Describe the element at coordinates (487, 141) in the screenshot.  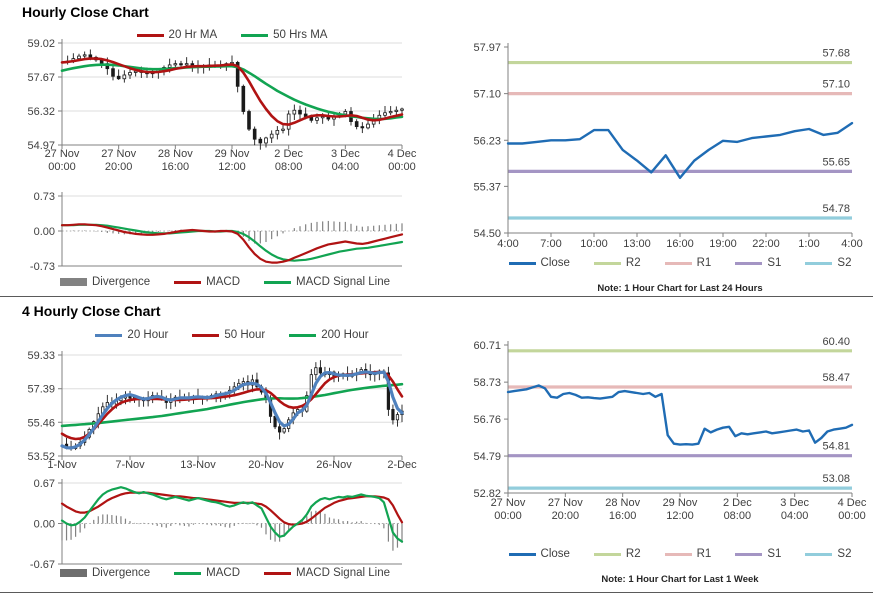
I see `y-tick-label: 56.23` at that location.